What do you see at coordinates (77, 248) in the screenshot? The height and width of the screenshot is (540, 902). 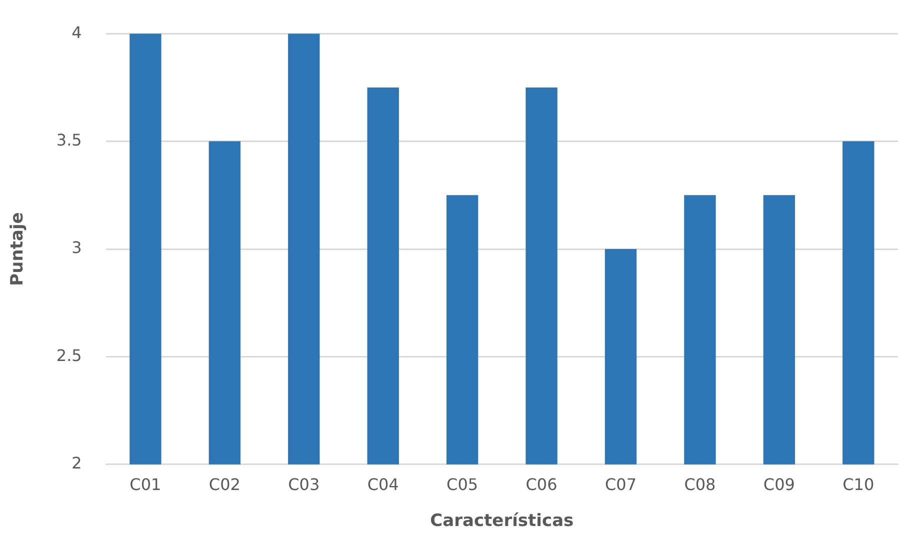 I see `y-tick-label: 3` at bounding box center [77, 248].